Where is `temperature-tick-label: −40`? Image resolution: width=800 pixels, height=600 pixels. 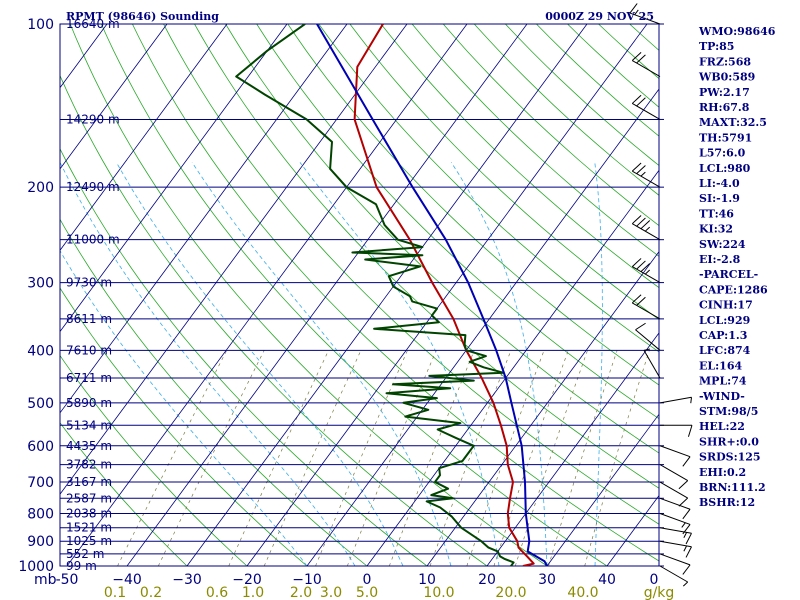 temperature-tick-label: −40 is located at coordinates (127, 580).